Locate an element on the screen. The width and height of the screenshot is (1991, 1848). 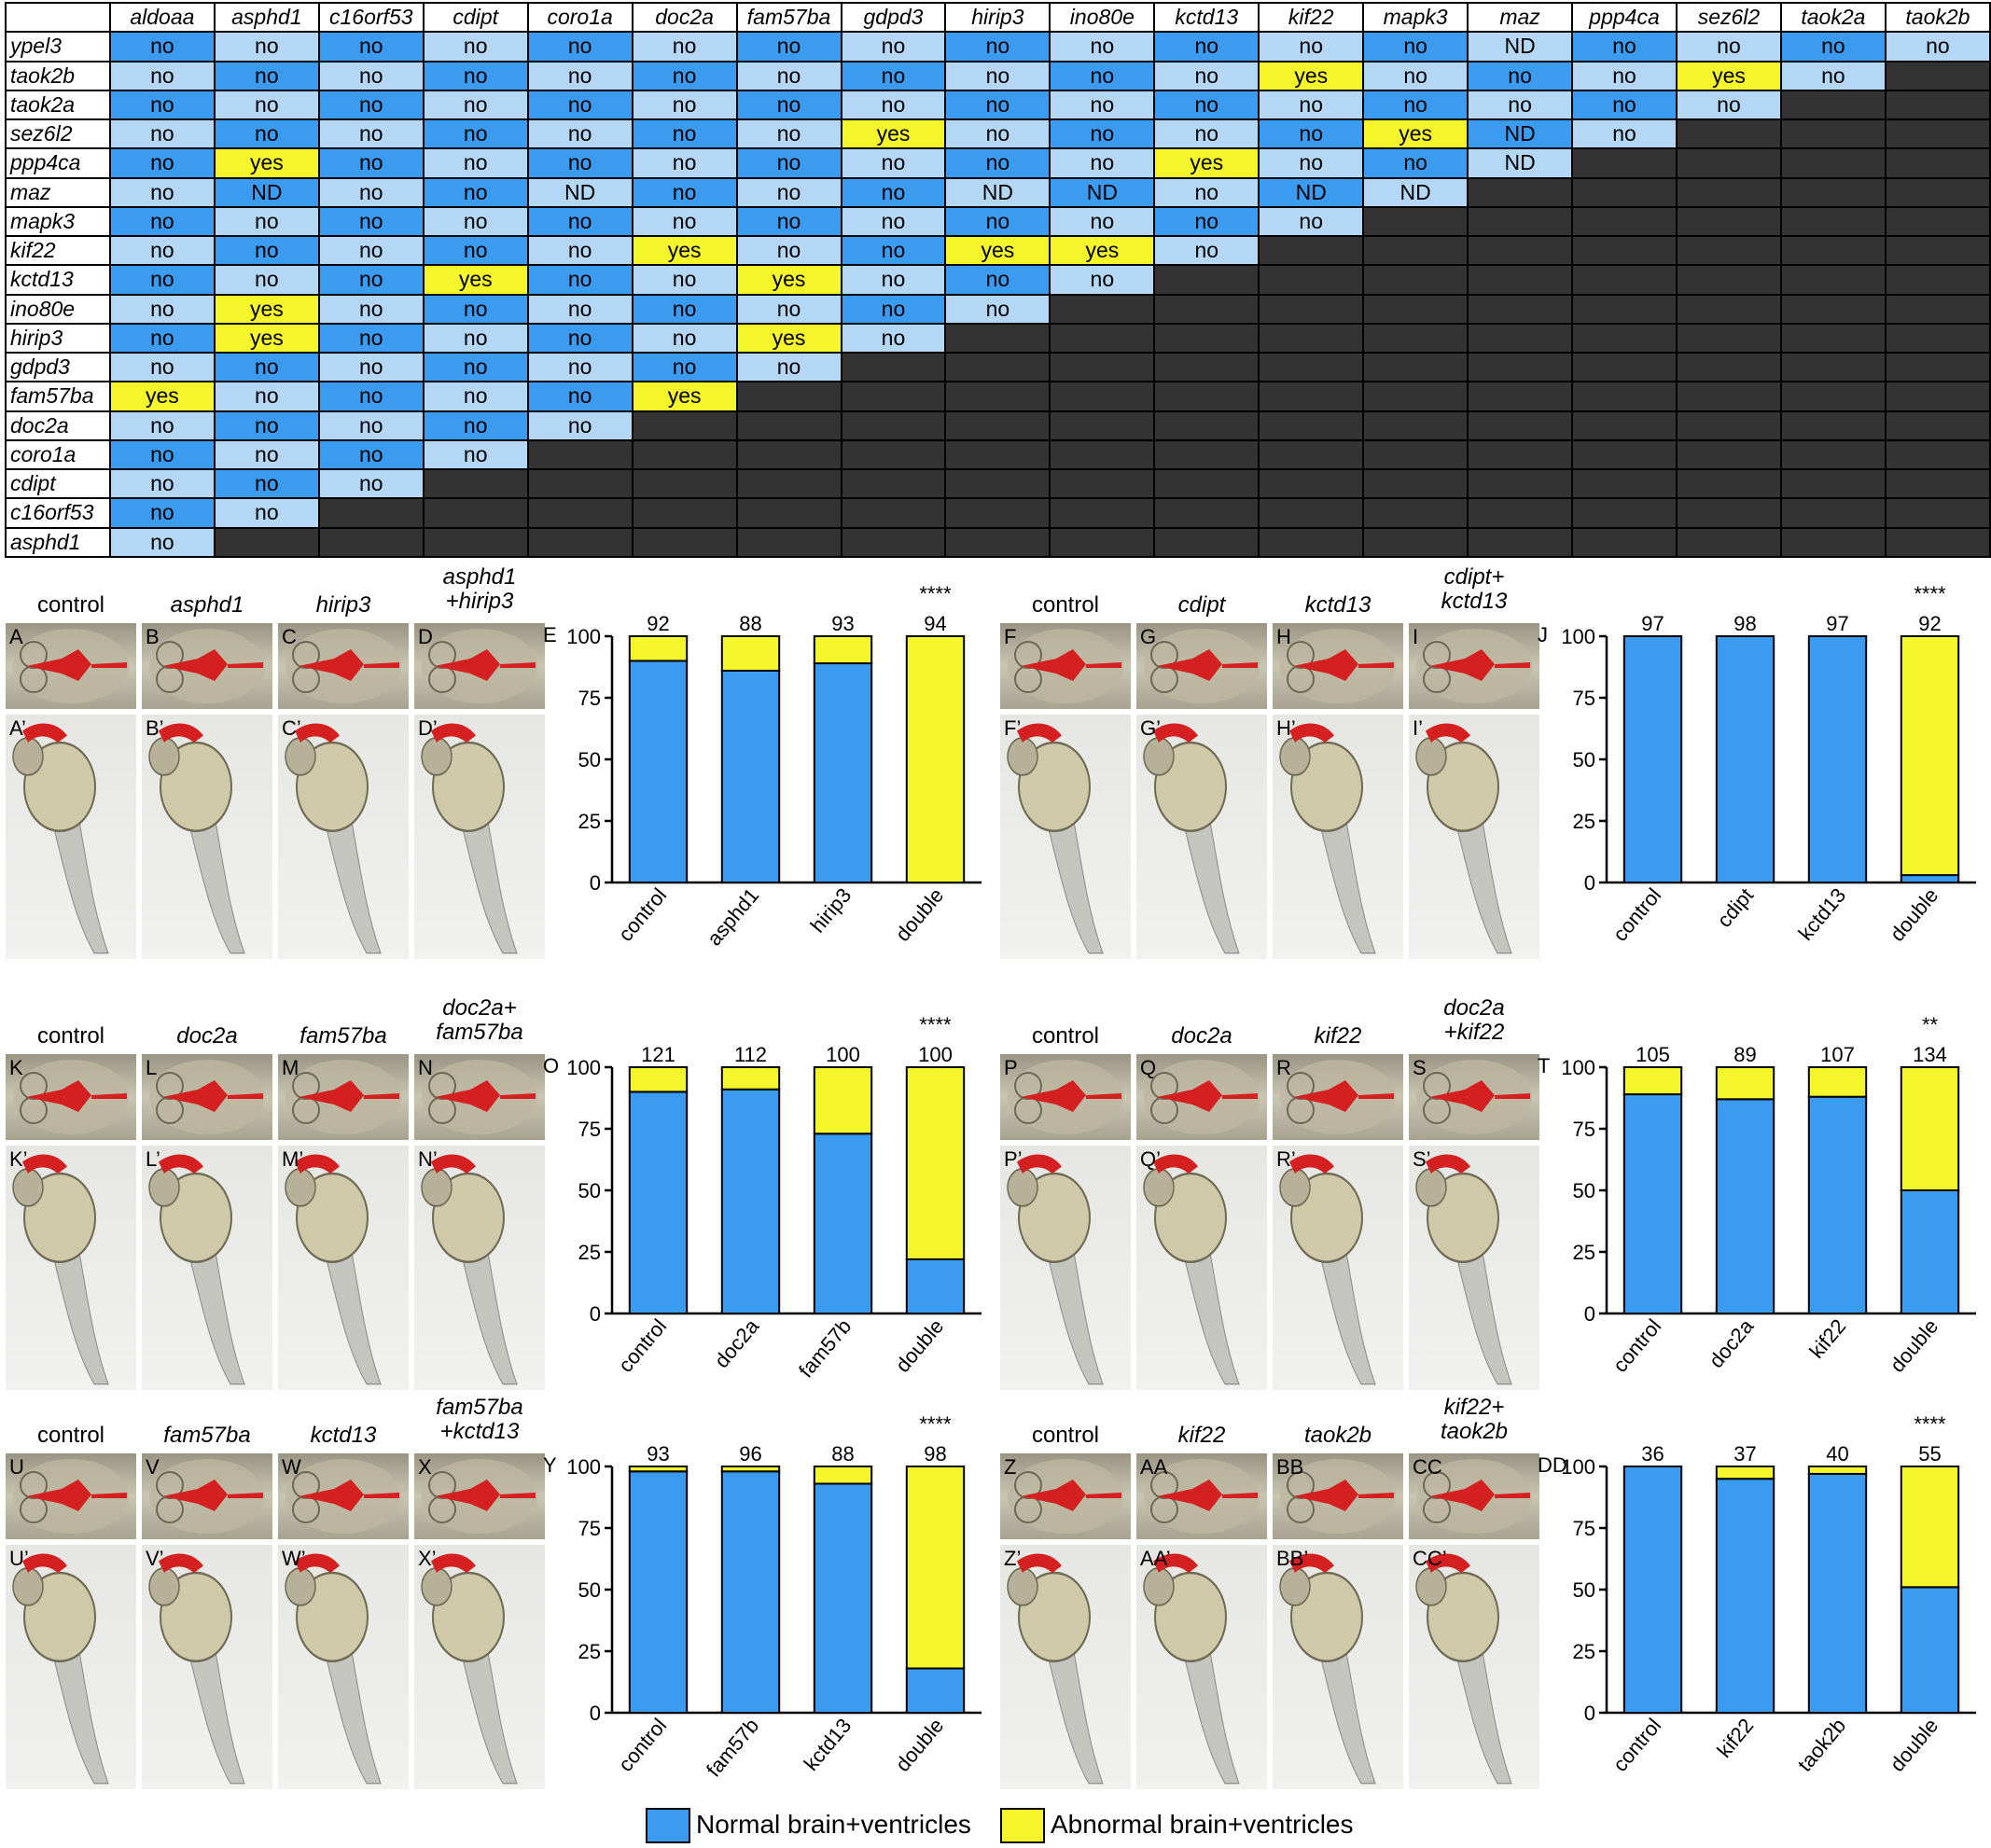
matrix-row-header: taok2b is located at coordinates (58, 75).